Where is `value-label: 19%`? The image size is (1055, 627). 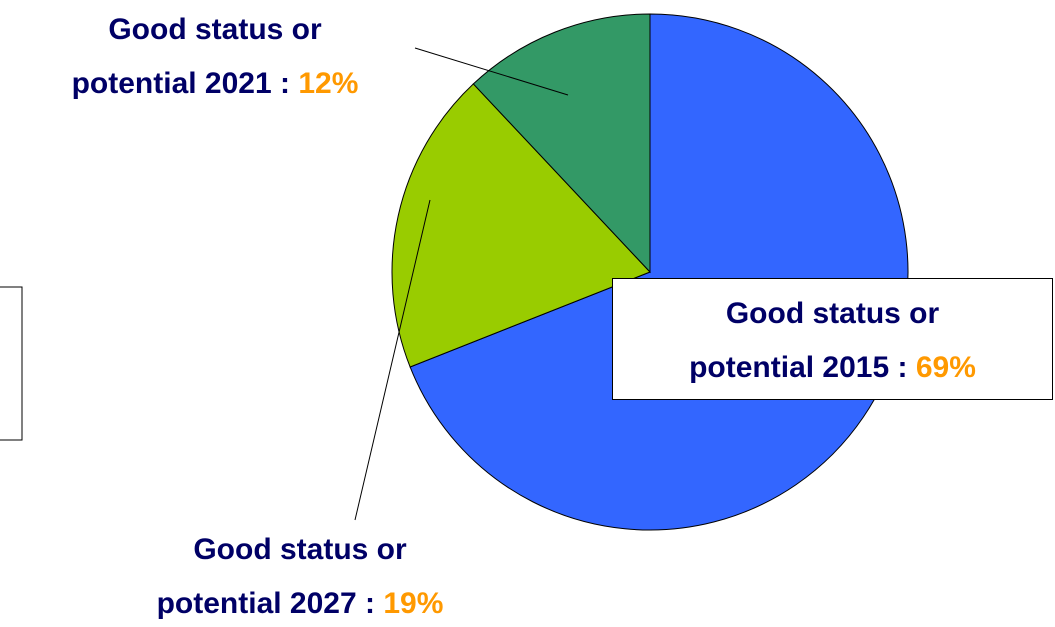
value-label: 19% is located at coordinates (413, 603).